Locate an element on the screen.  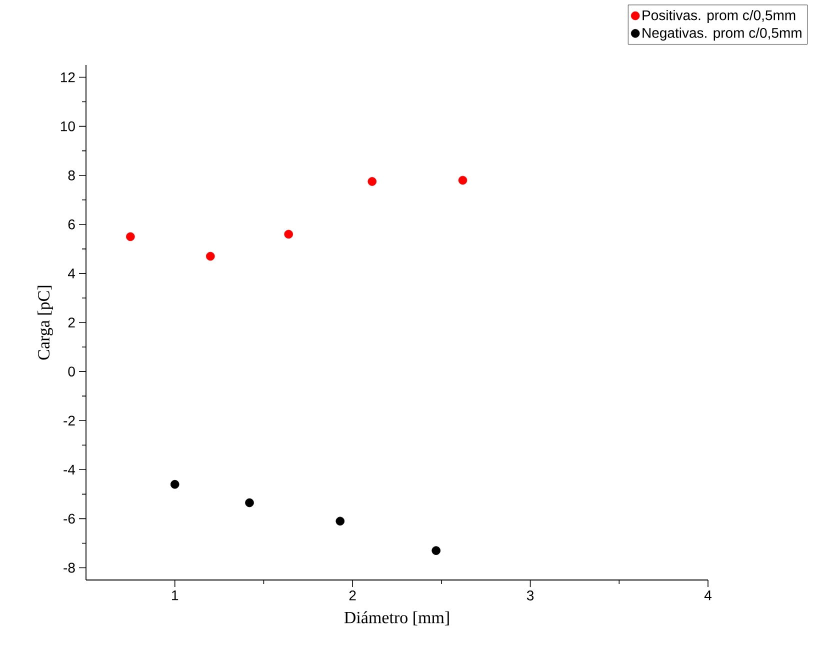
x-tick-label: 1 is located at coordinates (175, 595).